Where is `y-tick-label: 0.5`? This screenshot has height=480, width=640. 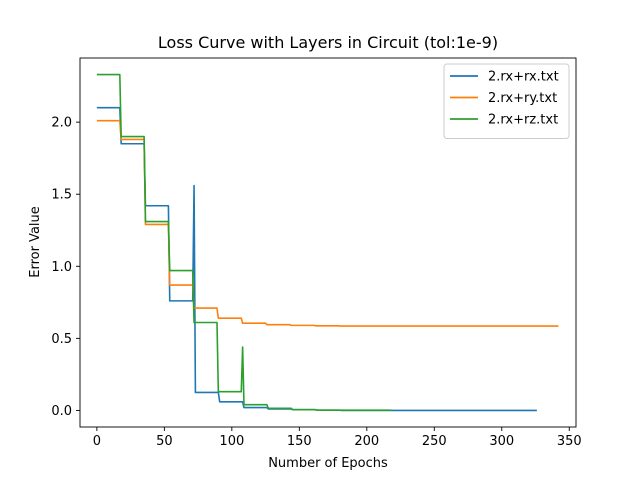
y-tick-label: 0.5 is located at coordinates (61, 339).